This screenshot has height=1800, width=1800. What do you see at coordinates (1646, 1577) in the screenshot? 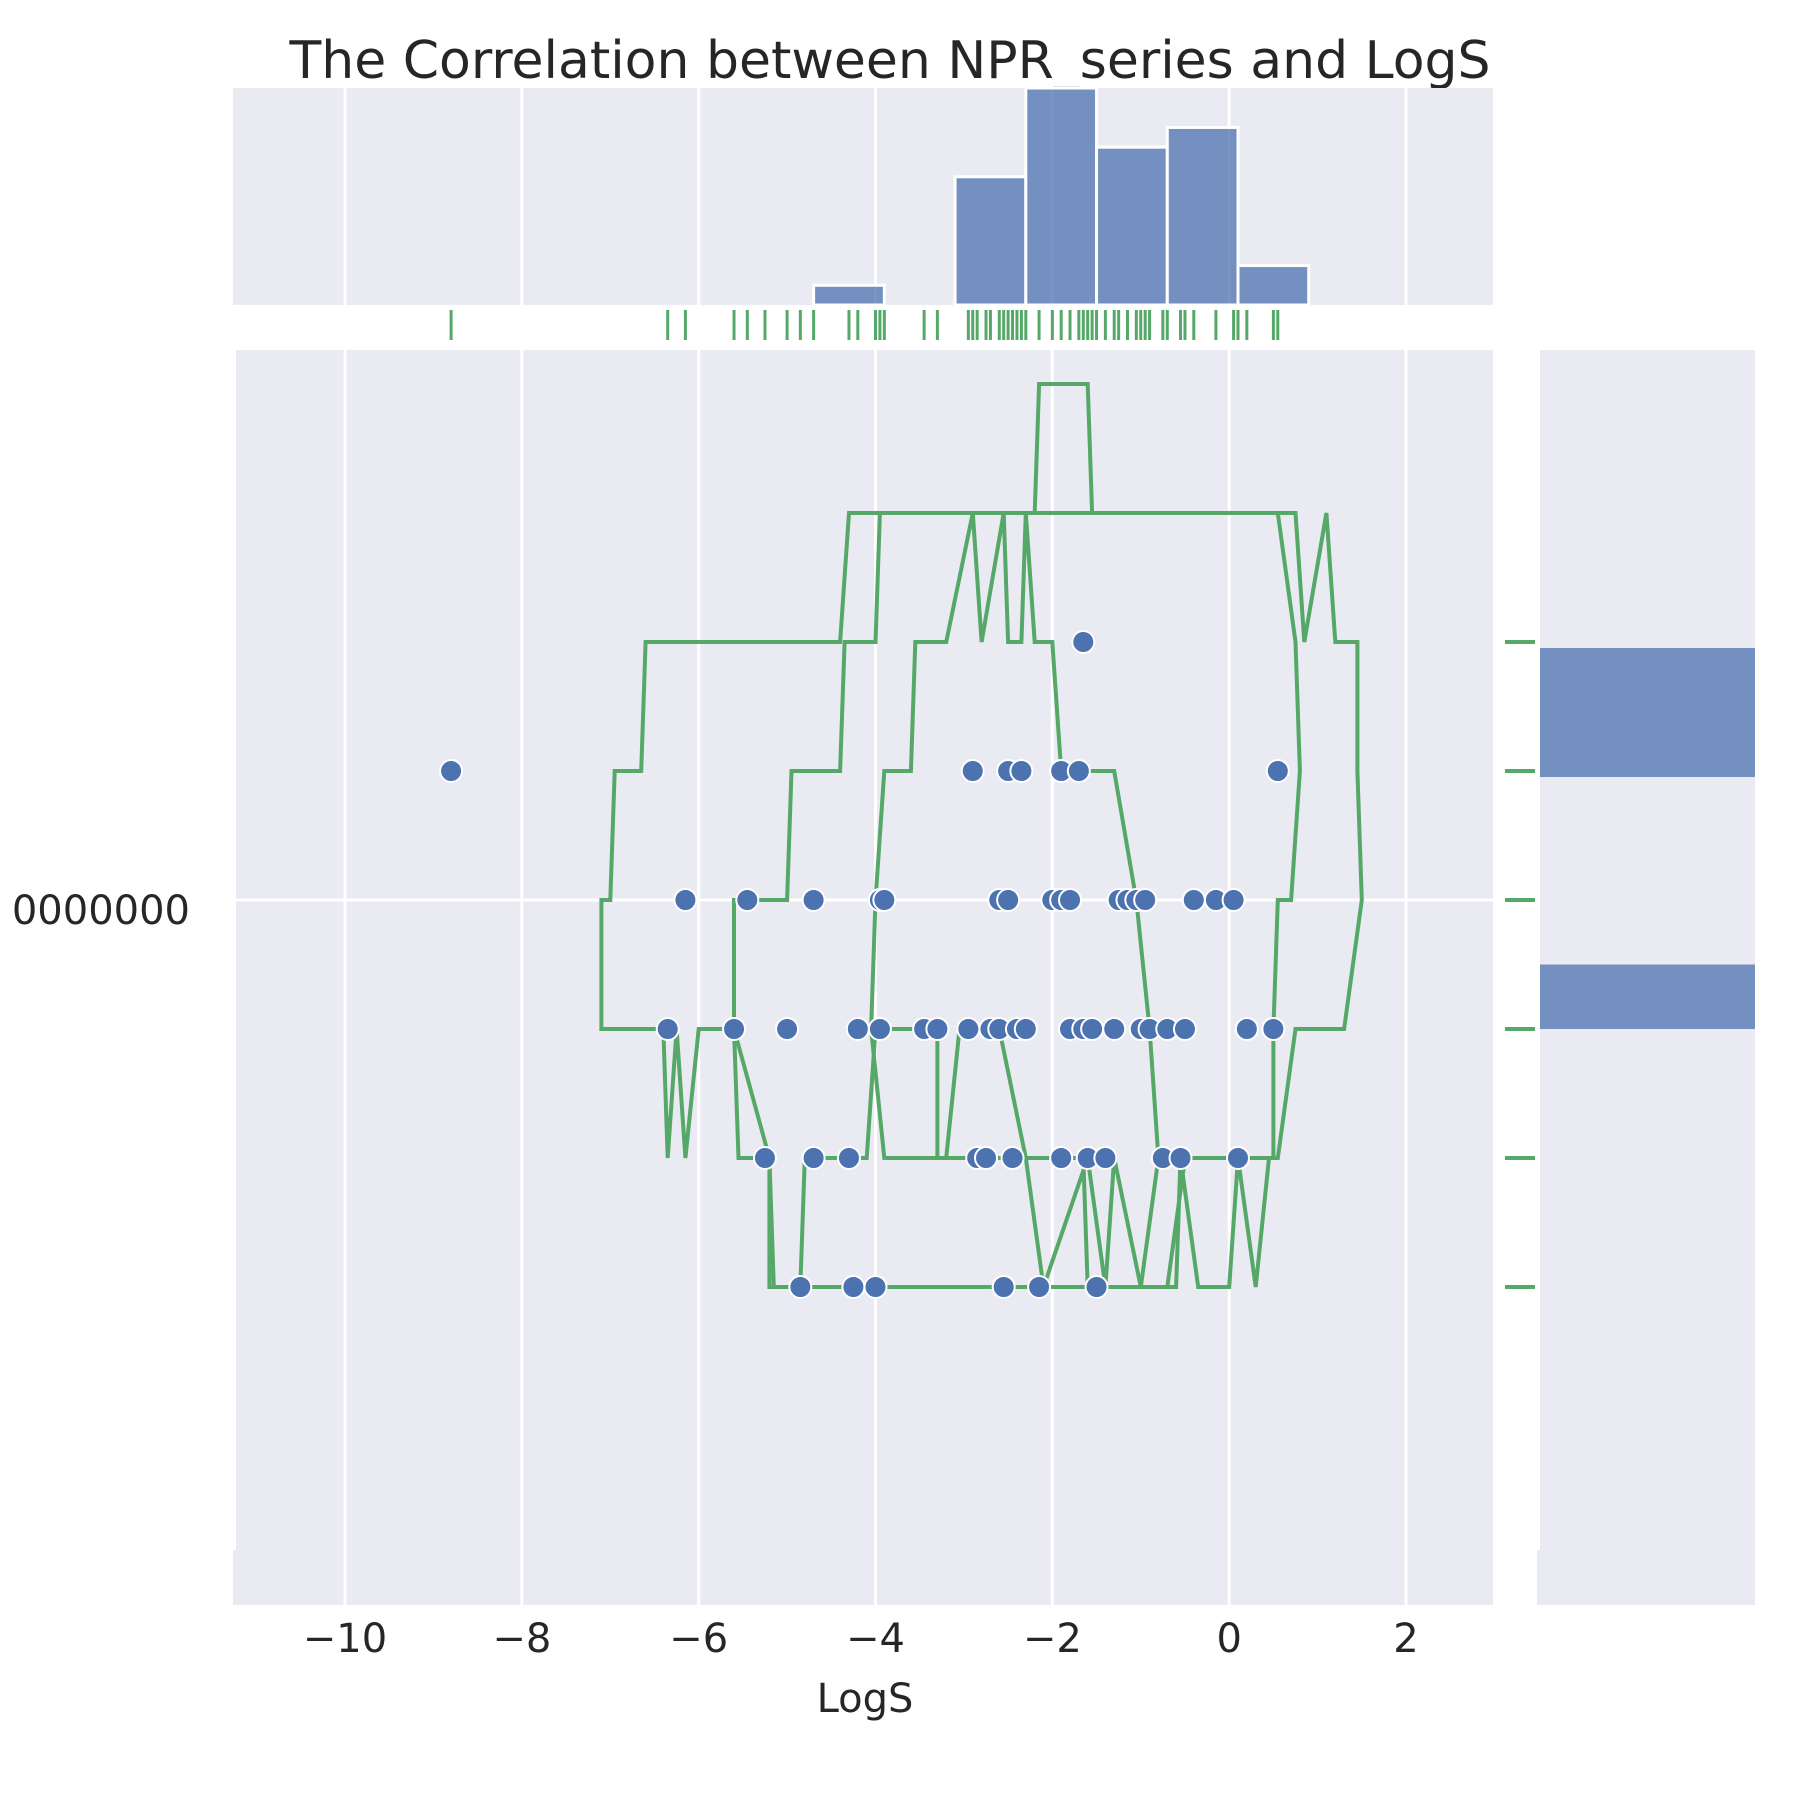
I see `right-marginal-background-bottom` at bounding box center [1646, 1577].